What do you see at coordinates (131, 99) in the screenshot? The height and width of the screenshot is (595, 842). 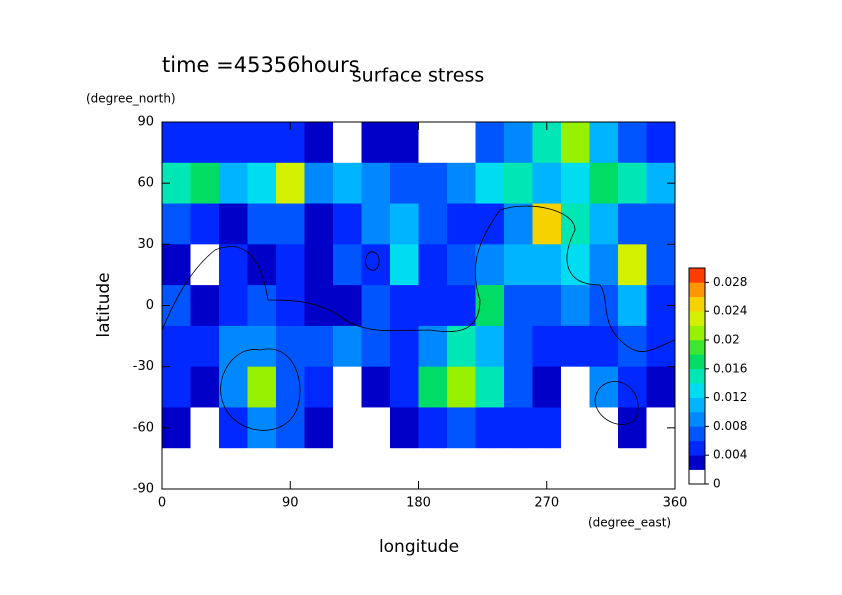 I see `y-unit: (degree_north)` at bounding box center [131, 99].